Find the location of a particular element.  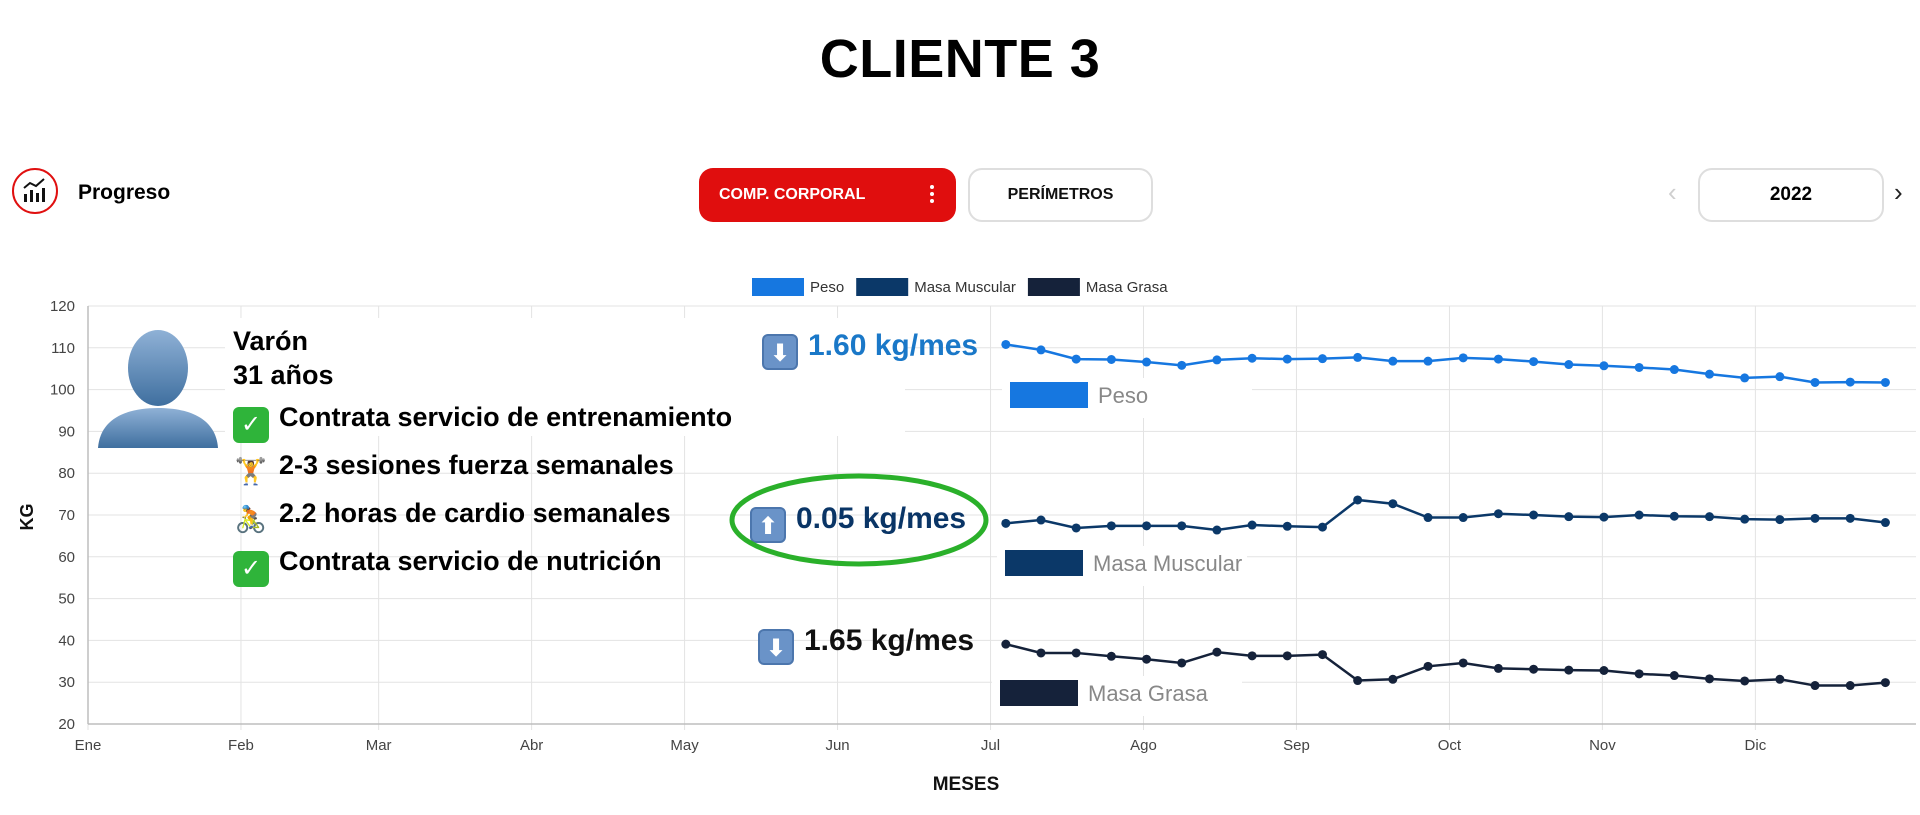

chevron-right-icon: › is located at coordinates (1898, 192).